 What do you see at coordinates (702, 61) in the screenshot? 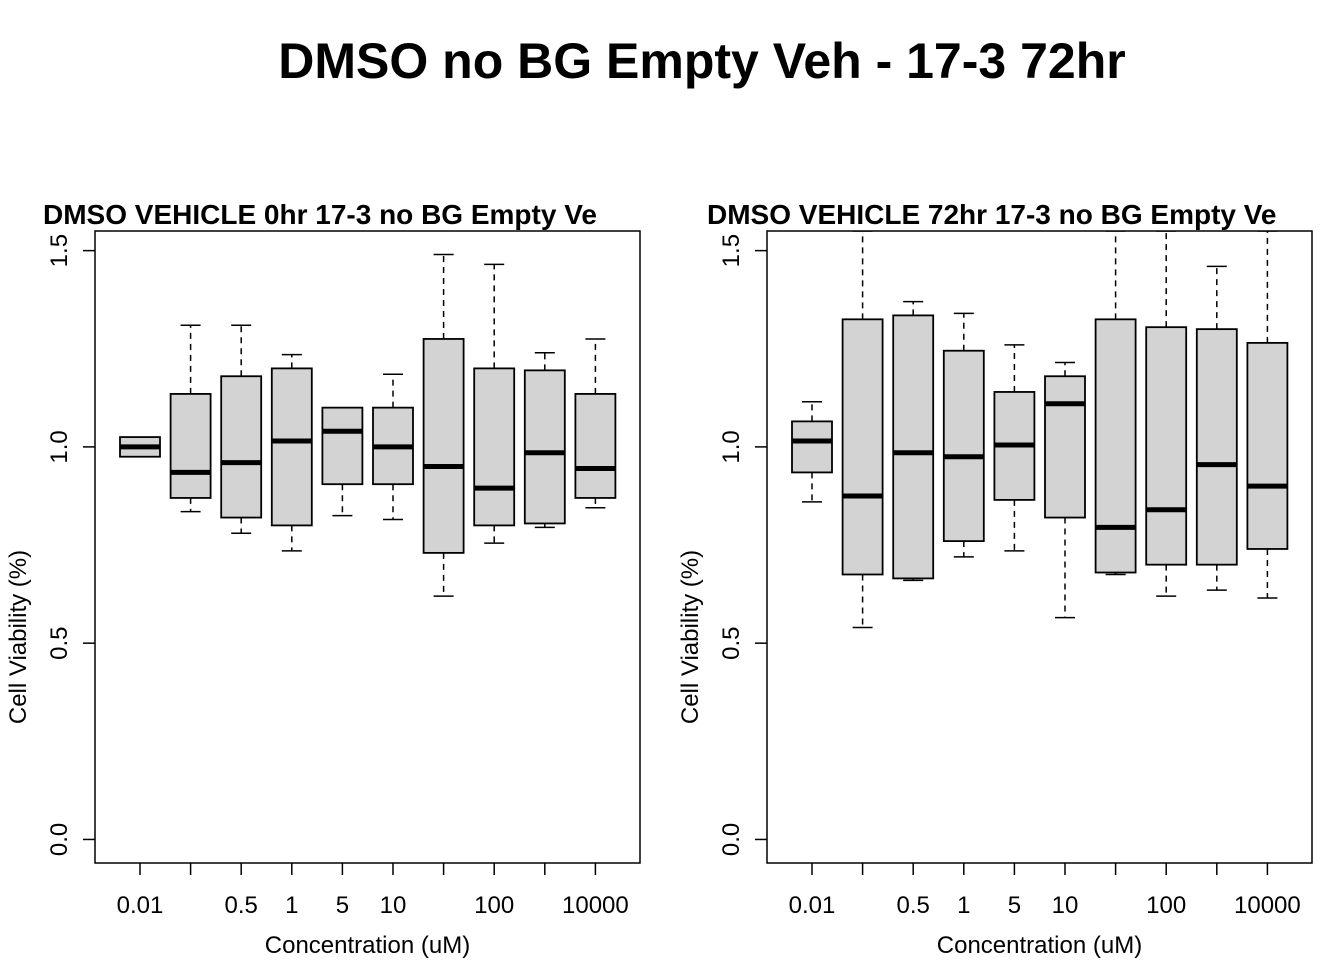
I see `page-title: DMSO no BG Empty Veh - 17-3 72hr` at bounding box center [702, 61].